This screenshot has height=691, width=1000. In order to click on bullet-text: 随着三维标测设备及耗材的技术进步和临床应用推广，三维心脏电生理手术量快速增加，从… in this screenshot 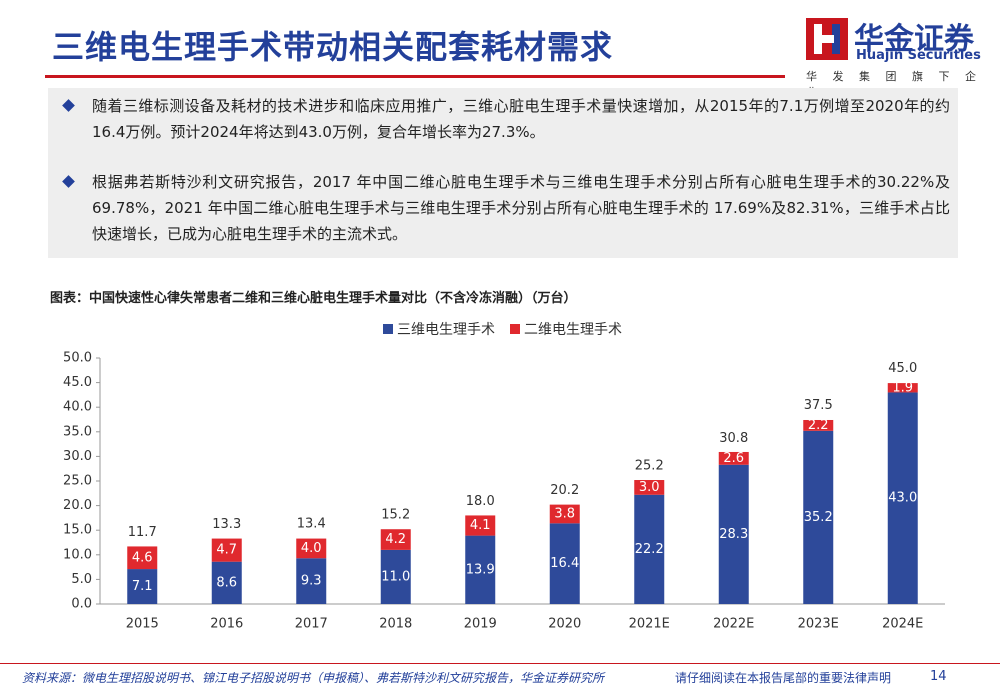, I will do `click(521, 119)`.